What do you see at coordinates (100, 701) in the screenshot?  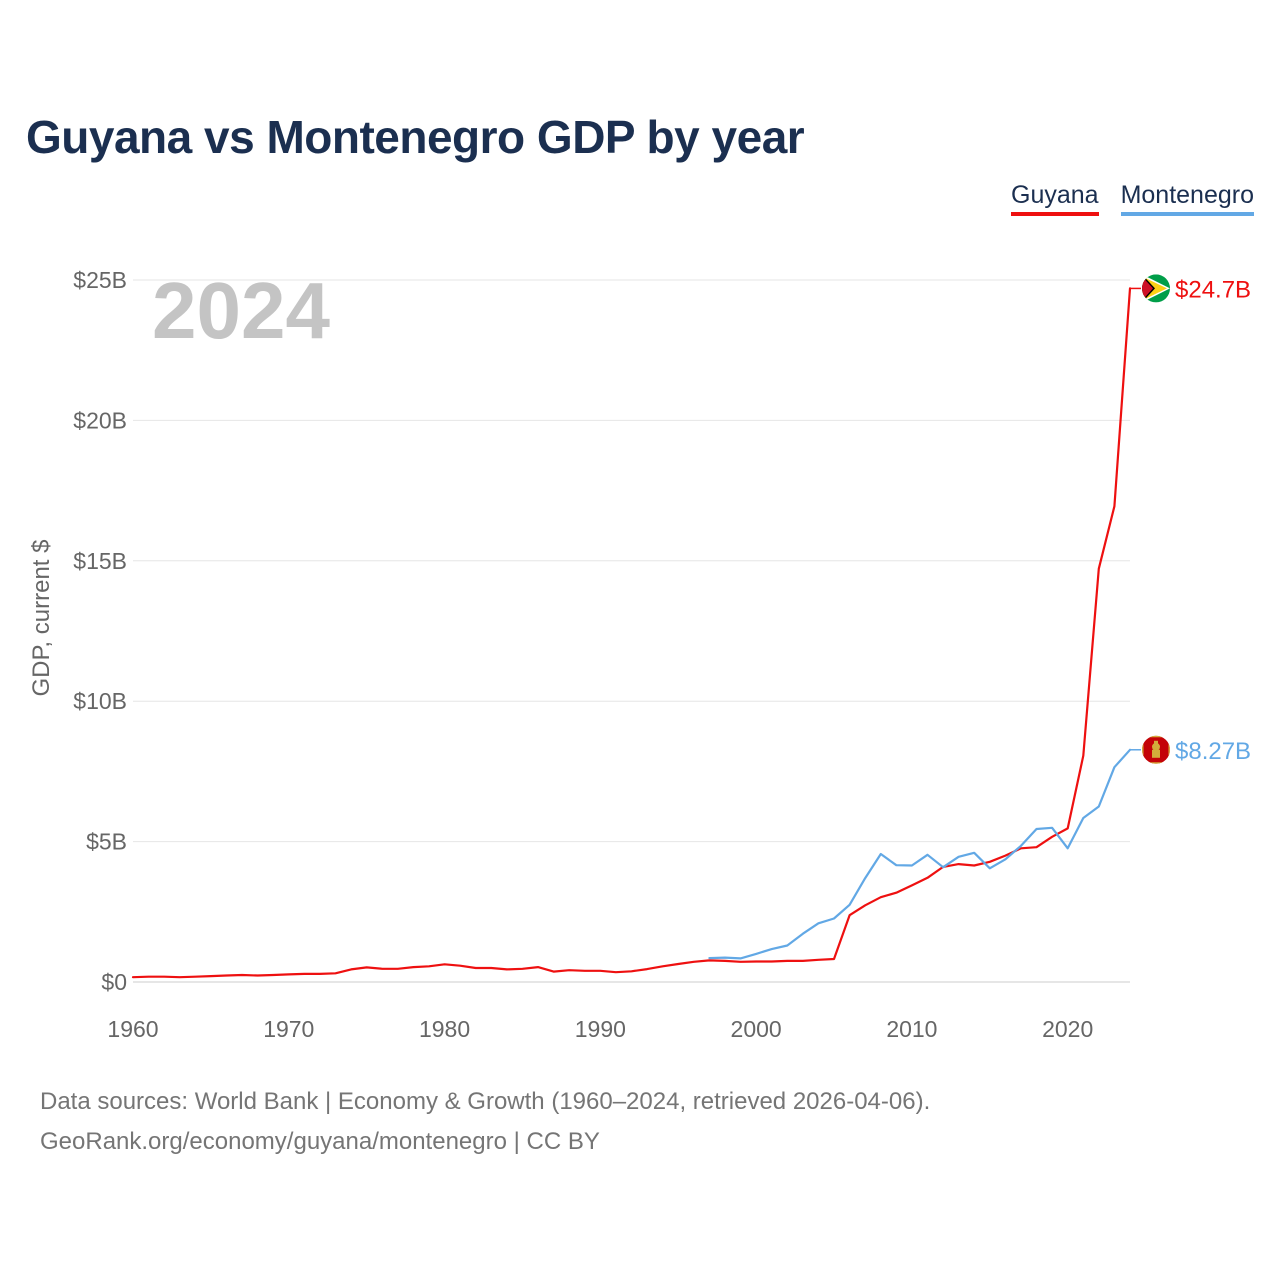 I see `y-tick-label: $10B` at bounding box center [100, 701].